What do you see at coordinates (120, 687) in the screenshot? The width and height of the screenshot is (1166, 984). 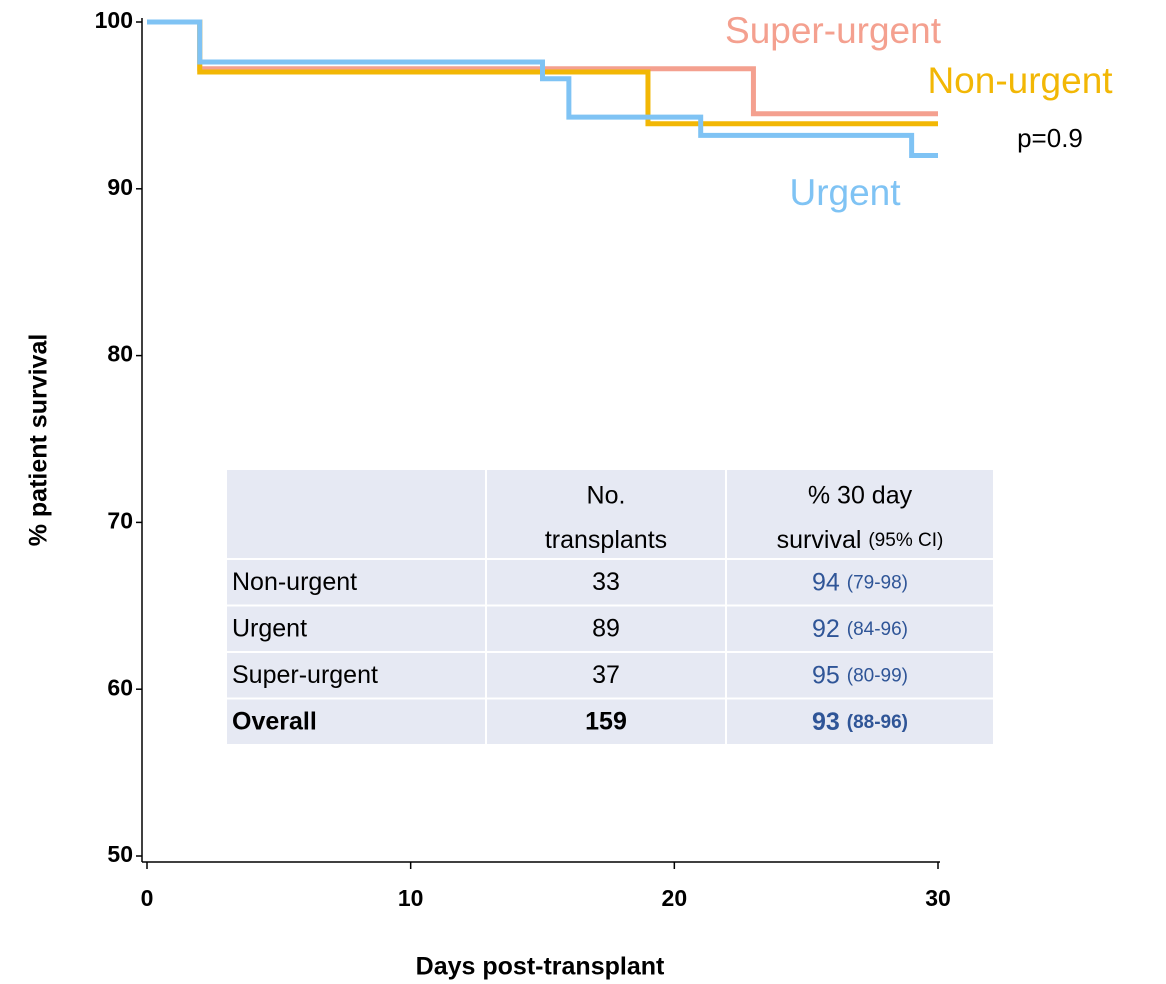 I see `y-tick-label: 60` at bounding box center [120, 687].